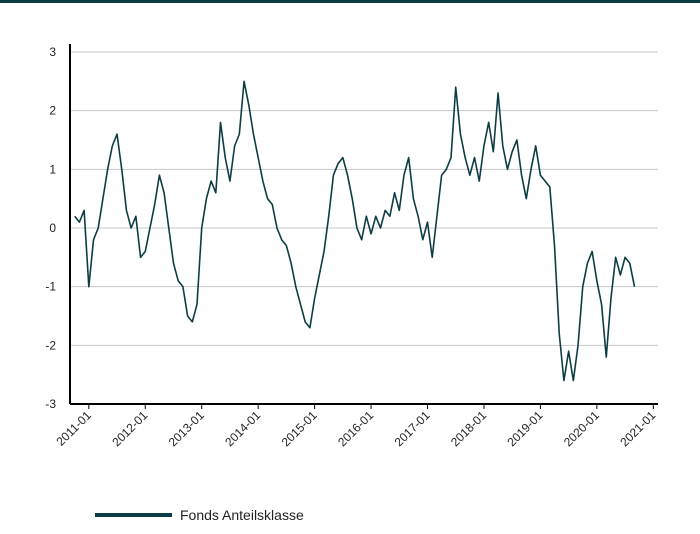  I want to click on x-tick-label: 2018-01, so click(468, 428).